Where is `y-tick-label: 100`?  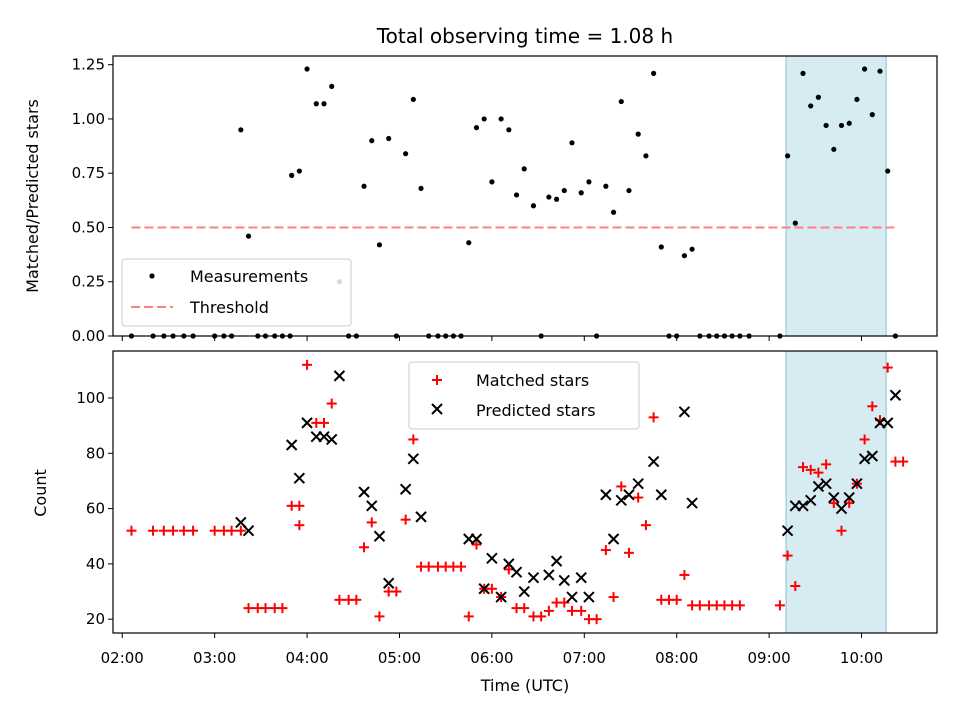 y-tick-label: 100 is located at coordinates (90, 398).